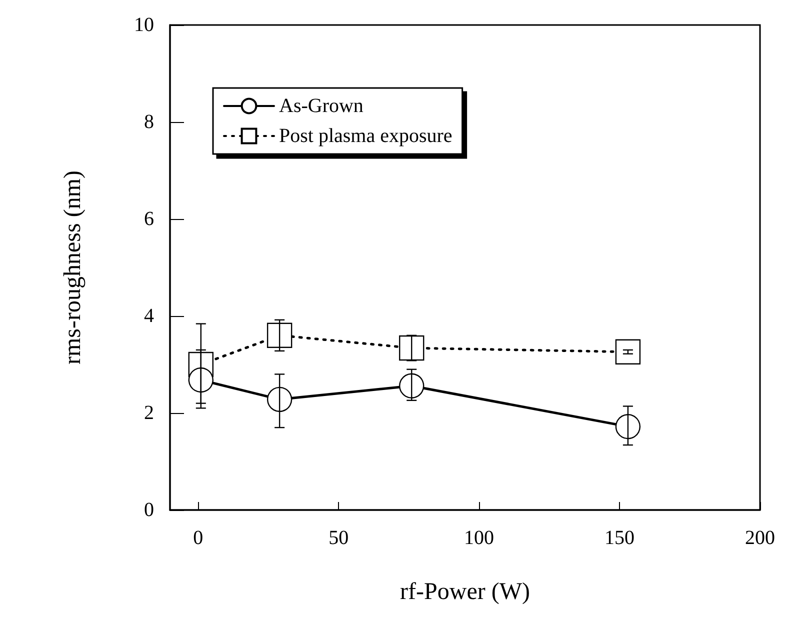 The image size is (801, 625). What do you see at coordinates (619, 538) in the screenshot?
I see `x-tick-label: 150` at bounding box center [619, 538].